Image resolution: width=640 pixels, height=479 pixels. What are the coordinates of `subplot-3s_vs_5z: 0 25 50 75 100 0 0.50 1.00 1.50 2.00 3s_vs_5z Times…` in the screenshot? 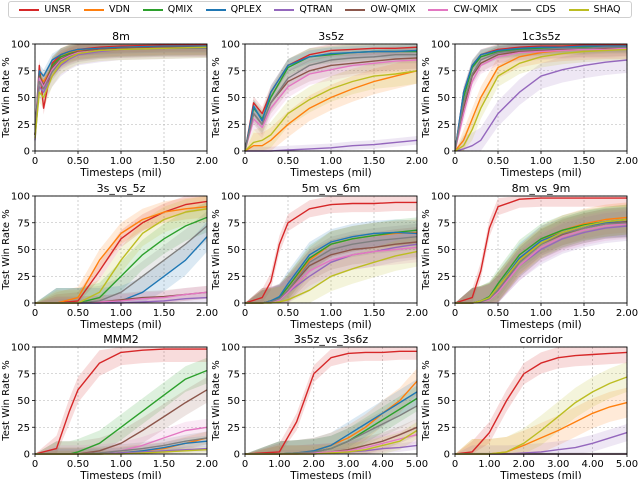 It's located at (109, 256).